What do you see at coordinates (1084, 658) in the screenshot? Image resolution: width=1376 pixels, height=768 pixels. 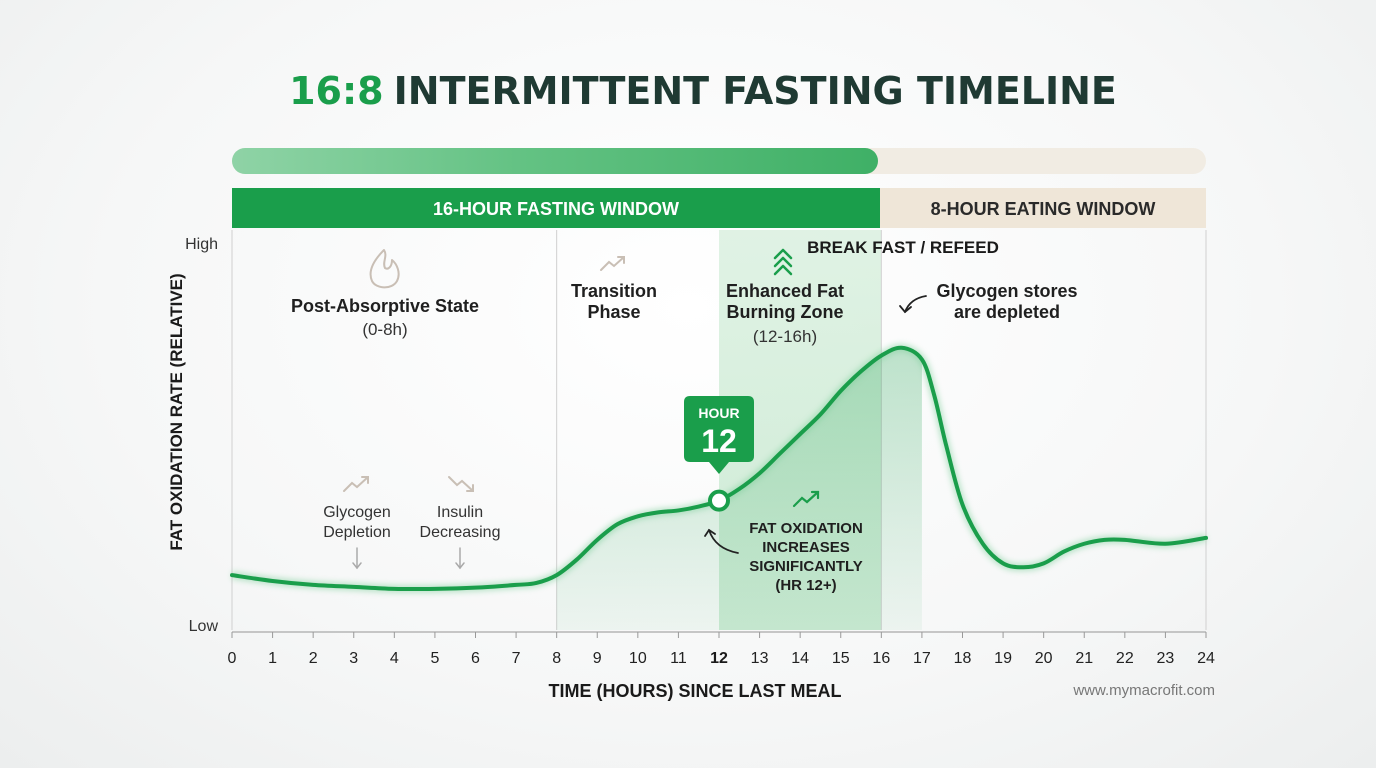 I see `x-tick-label: 21` at bounding box center [1084, 658].